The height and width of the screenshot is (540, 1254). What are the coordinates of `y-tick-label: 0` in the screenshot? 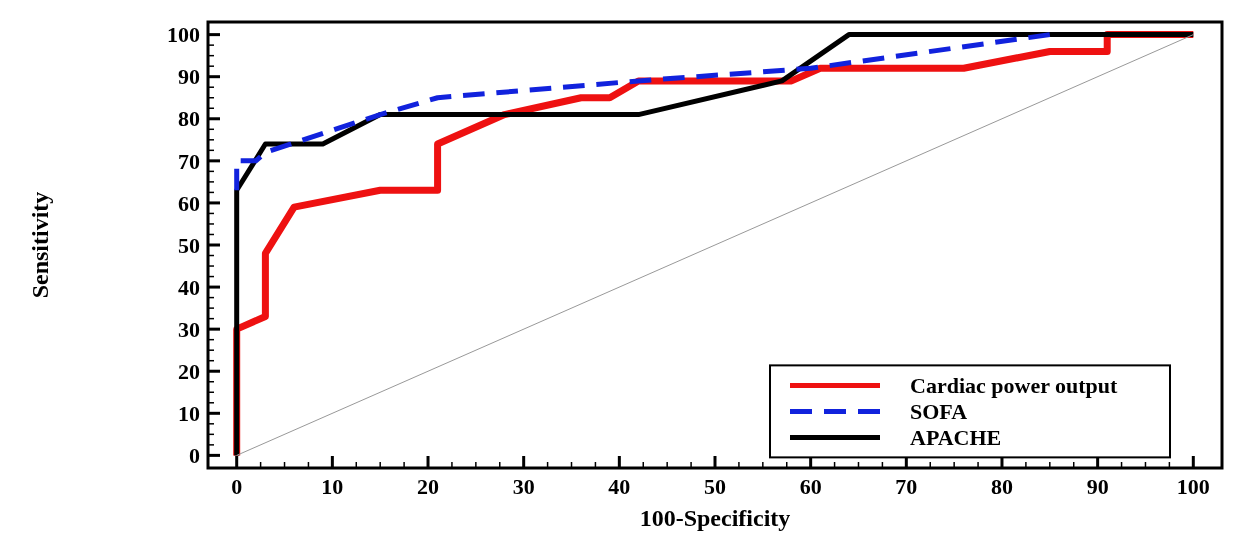 It's located at (194, 456).